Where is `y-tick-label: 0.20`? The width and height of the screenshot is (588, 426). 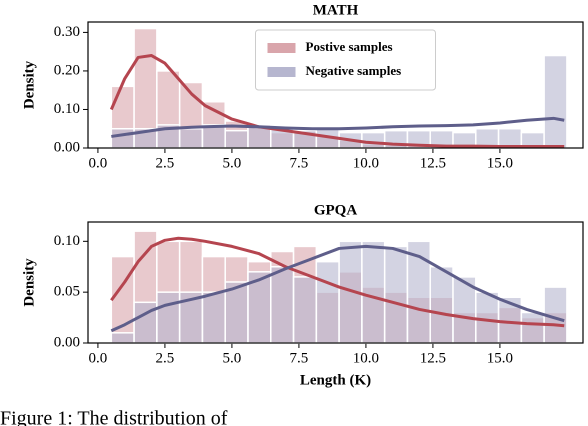 y-tick-label: 0.20 is located at coordinates (67, 70).